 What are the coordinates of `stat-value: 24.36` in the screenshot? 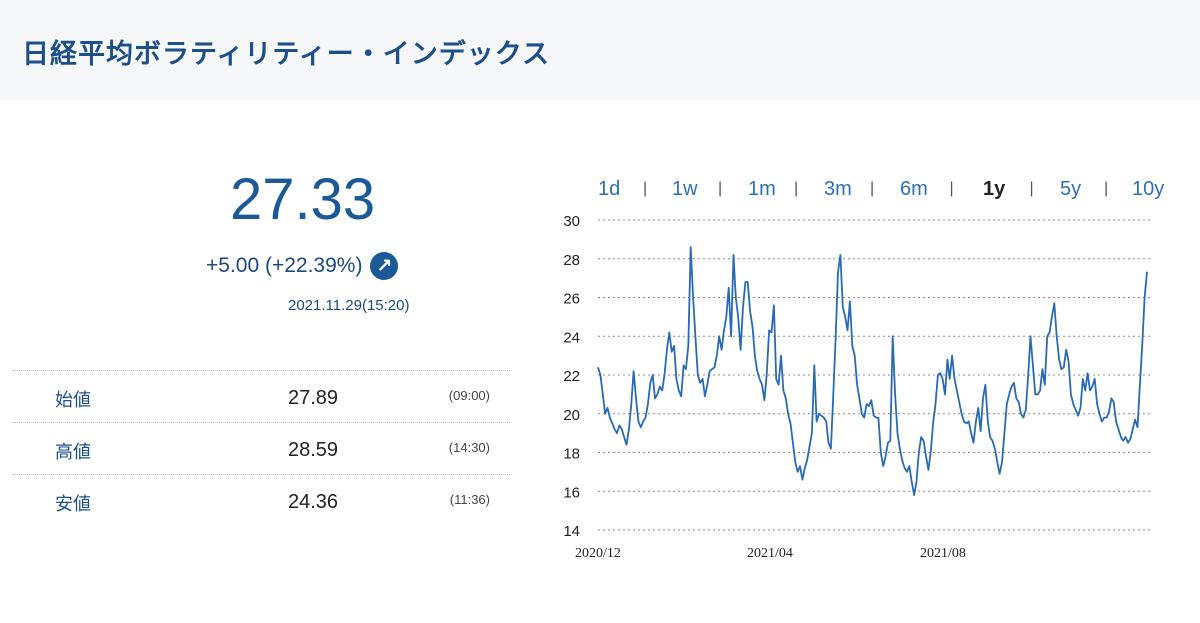 It's located at (313, 502).